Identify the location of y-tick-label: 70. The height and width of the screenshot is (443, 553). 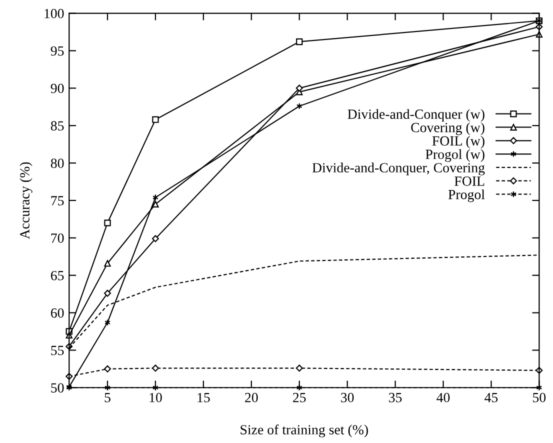
(57, 238).